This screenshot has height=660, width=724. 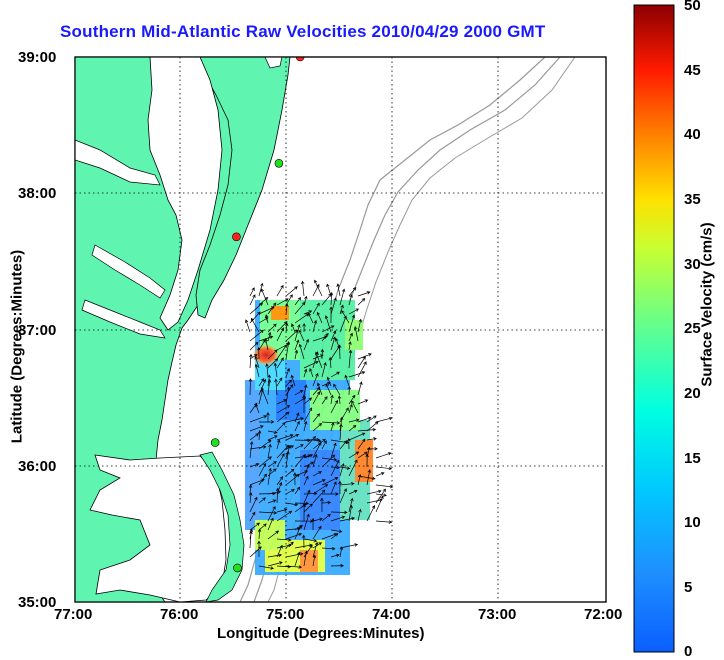 I want to click on x-tick-label: 74:00, so click(x=391, y=614).